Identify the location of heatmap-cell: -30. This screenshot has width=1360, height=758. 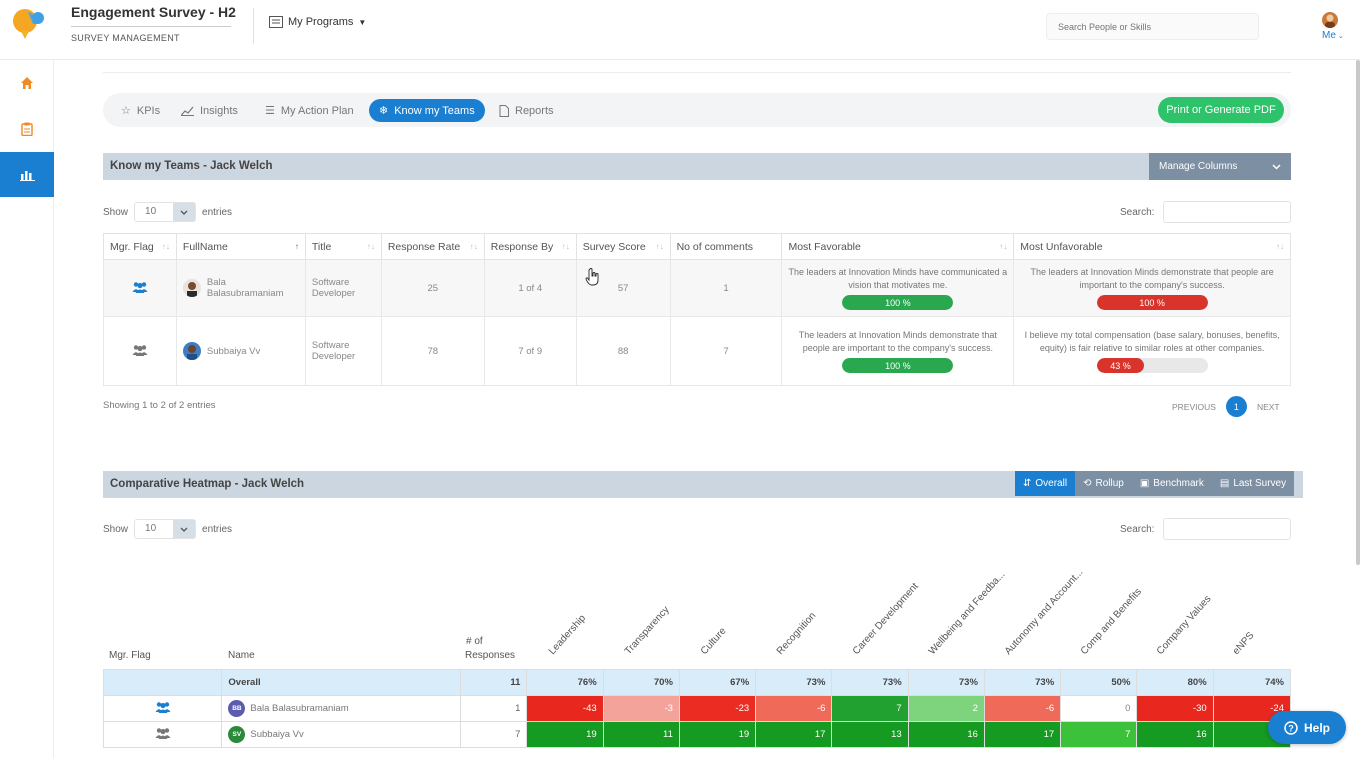
(1175, 708).